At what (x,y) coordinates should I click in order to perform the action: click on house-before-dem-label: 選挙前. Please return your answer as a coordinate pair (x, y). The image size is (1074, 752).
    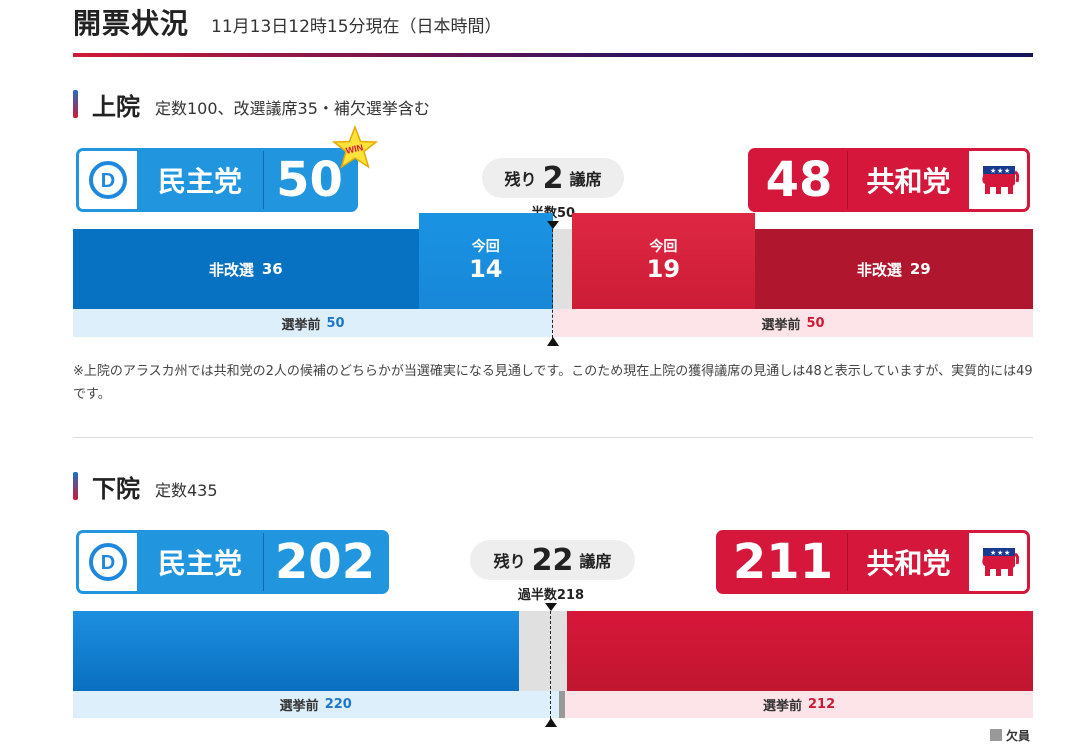
    Looking at the image, I should click on (299, 706).